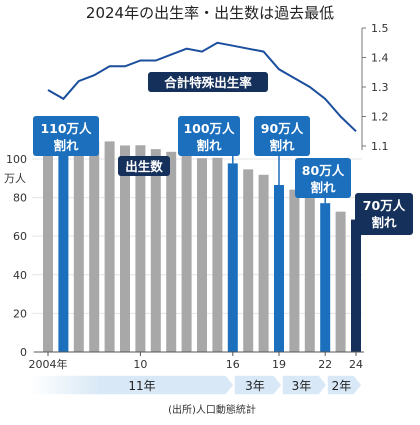  I want to click on bar-2007, so click(94, 246).